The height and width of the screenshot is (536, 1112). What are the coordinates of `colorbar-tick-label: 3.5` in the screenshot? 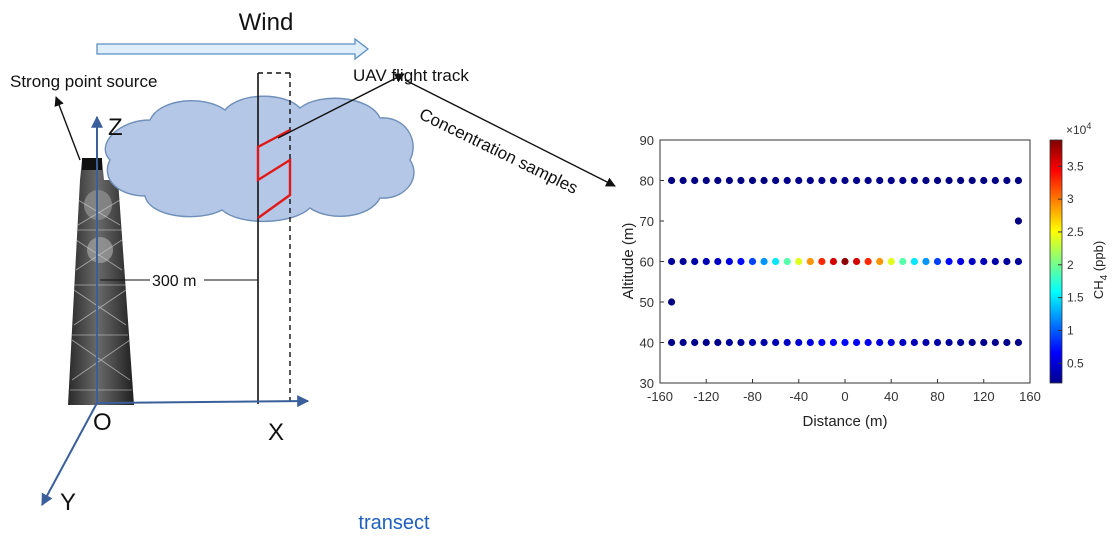 It's located at (1075, 166).